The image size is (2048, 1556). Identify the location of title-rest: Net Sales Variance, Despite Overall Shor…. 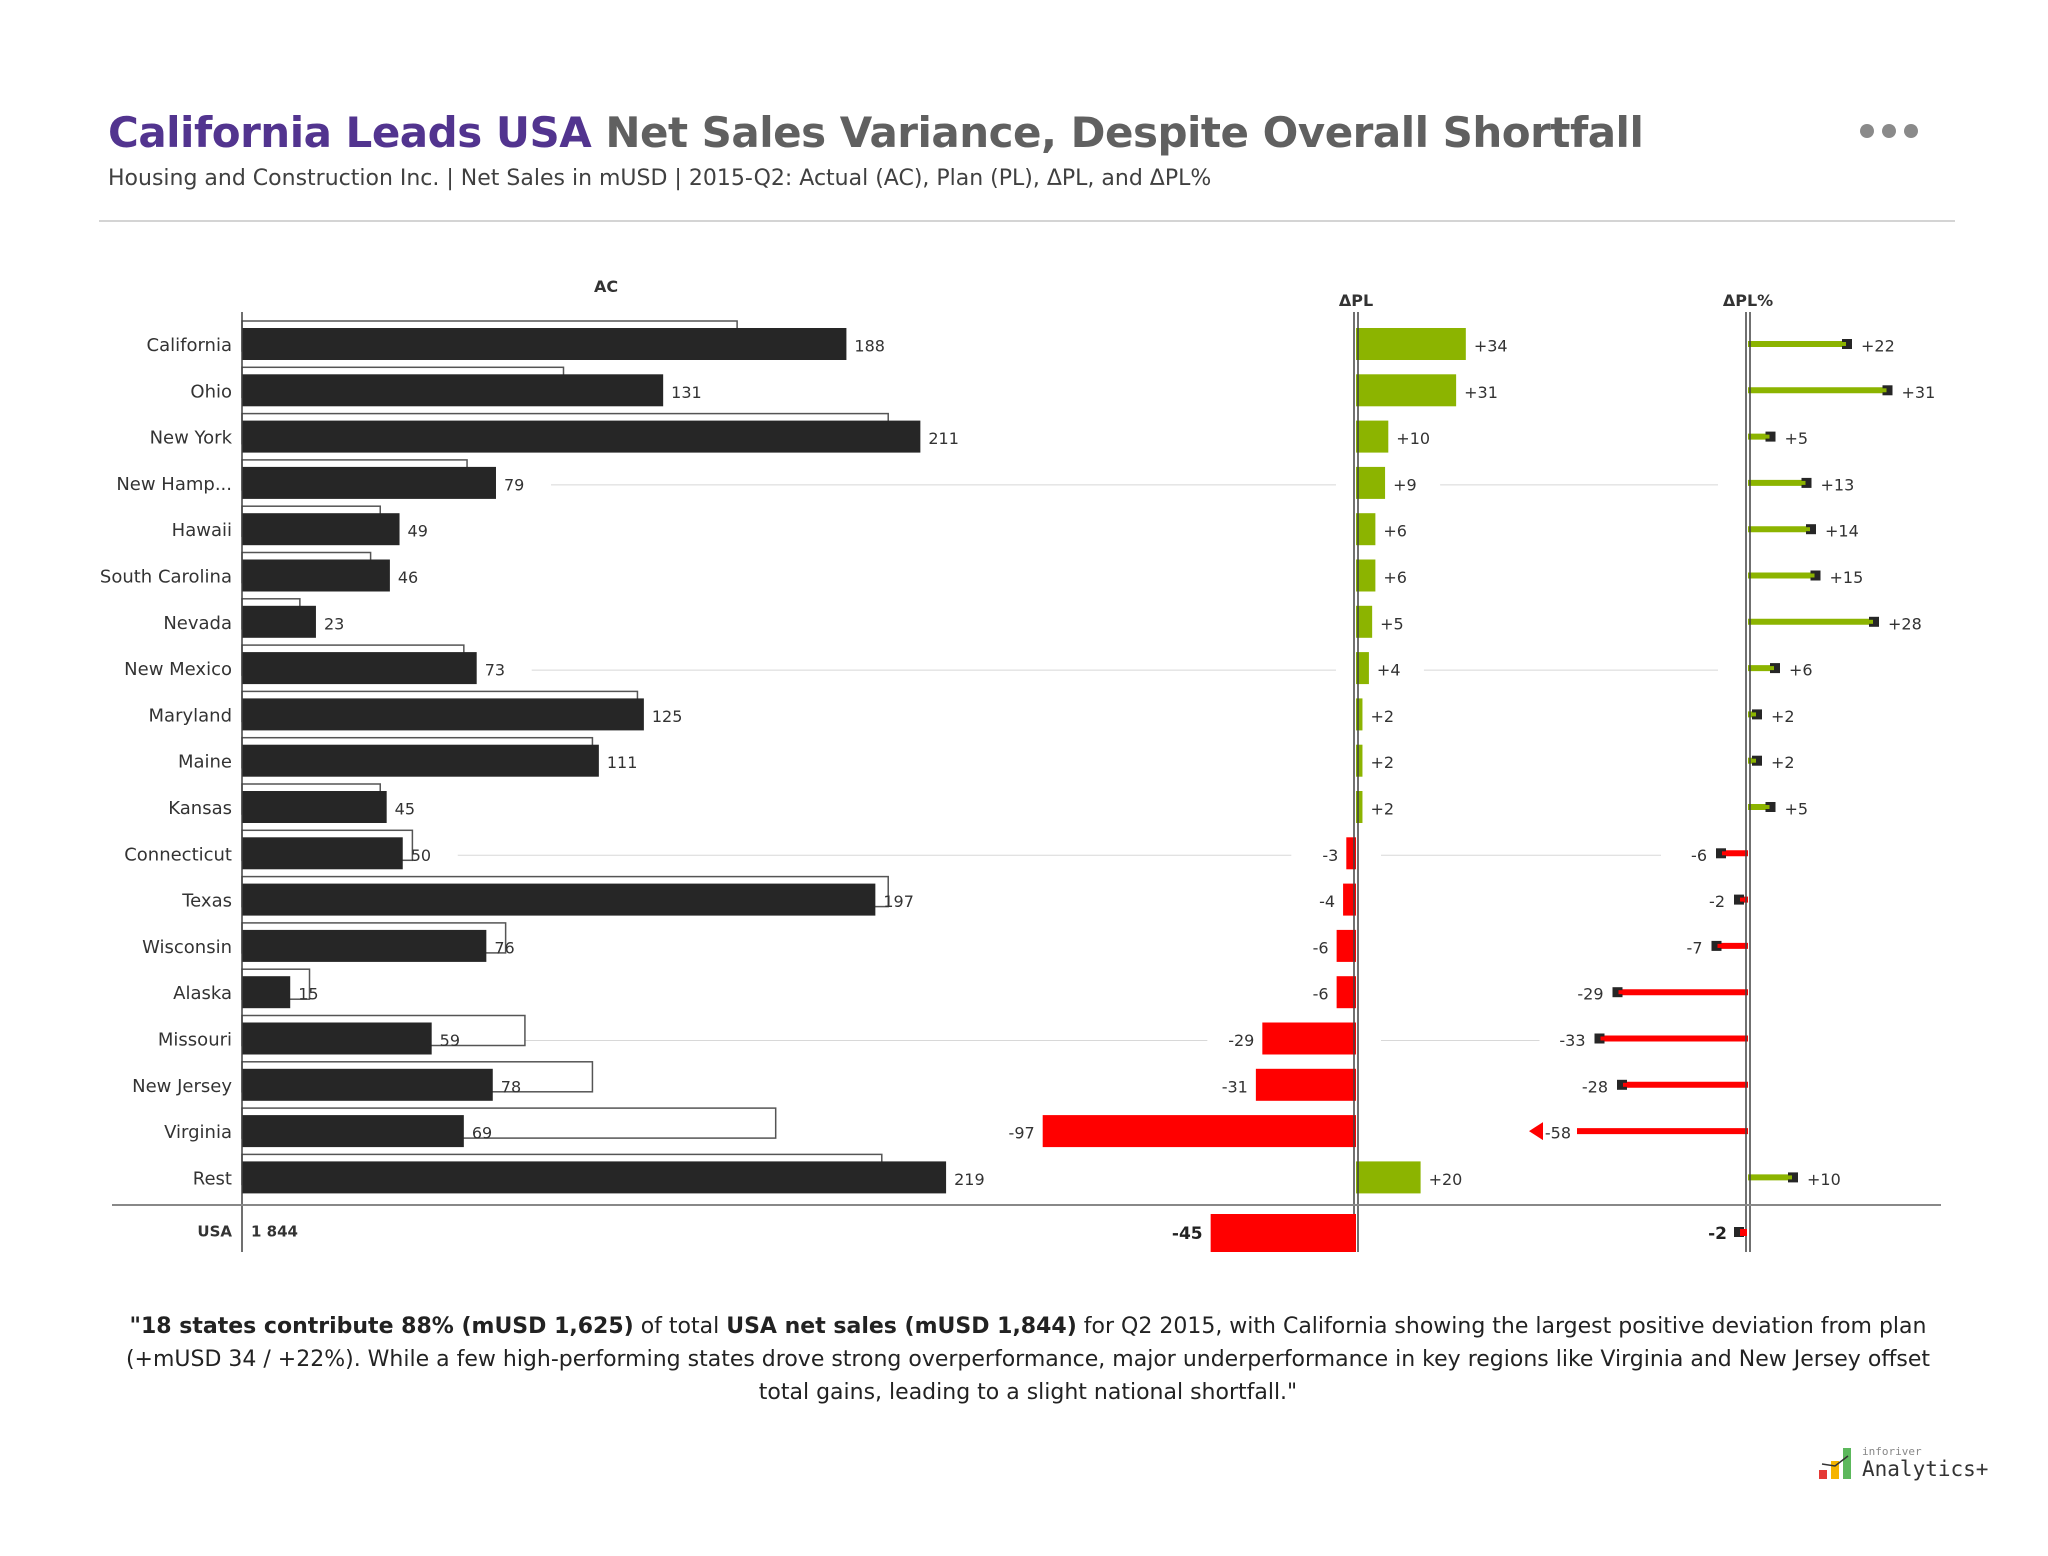
(1117, 132).